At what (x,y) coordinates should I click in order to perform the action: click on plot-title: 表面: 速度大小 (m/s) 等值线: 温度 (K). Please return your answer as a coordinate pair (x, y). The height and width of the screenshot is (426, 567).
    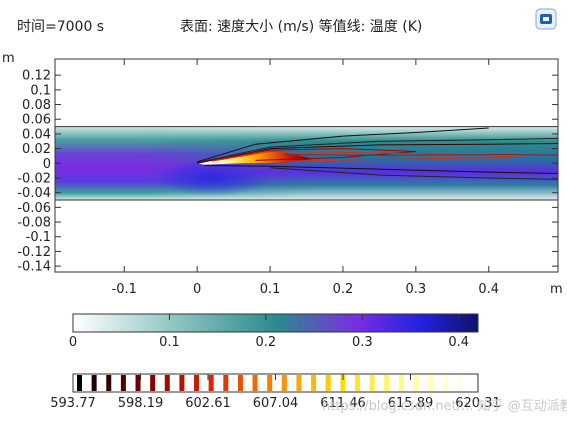
    Looking at the image, I should click on (301, 27).